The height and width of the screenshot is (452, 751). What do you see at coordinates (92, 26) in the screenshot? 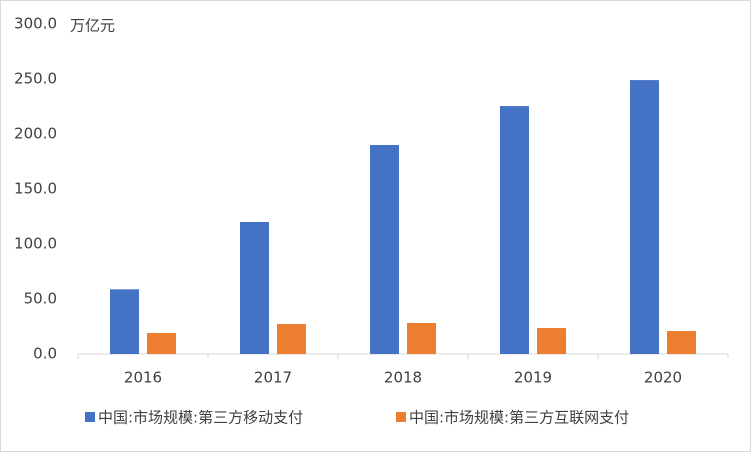
I see `unit-label: 万亿元` at bounding box center [92, 26].